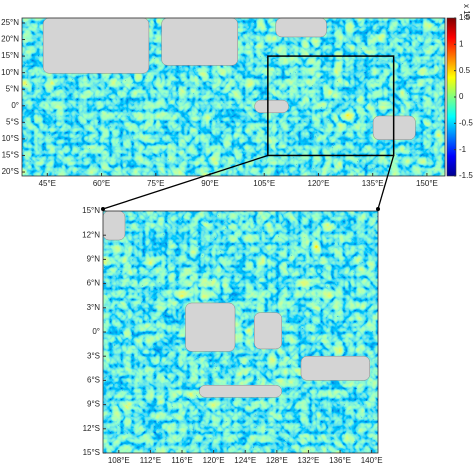 Image resolution: width=474 pixels, height=474 pixels. What do you see at coordinates (463, 149) in the screenshot?
I see `colorbar-tick-label: -1` at bounding box center [463, 149].